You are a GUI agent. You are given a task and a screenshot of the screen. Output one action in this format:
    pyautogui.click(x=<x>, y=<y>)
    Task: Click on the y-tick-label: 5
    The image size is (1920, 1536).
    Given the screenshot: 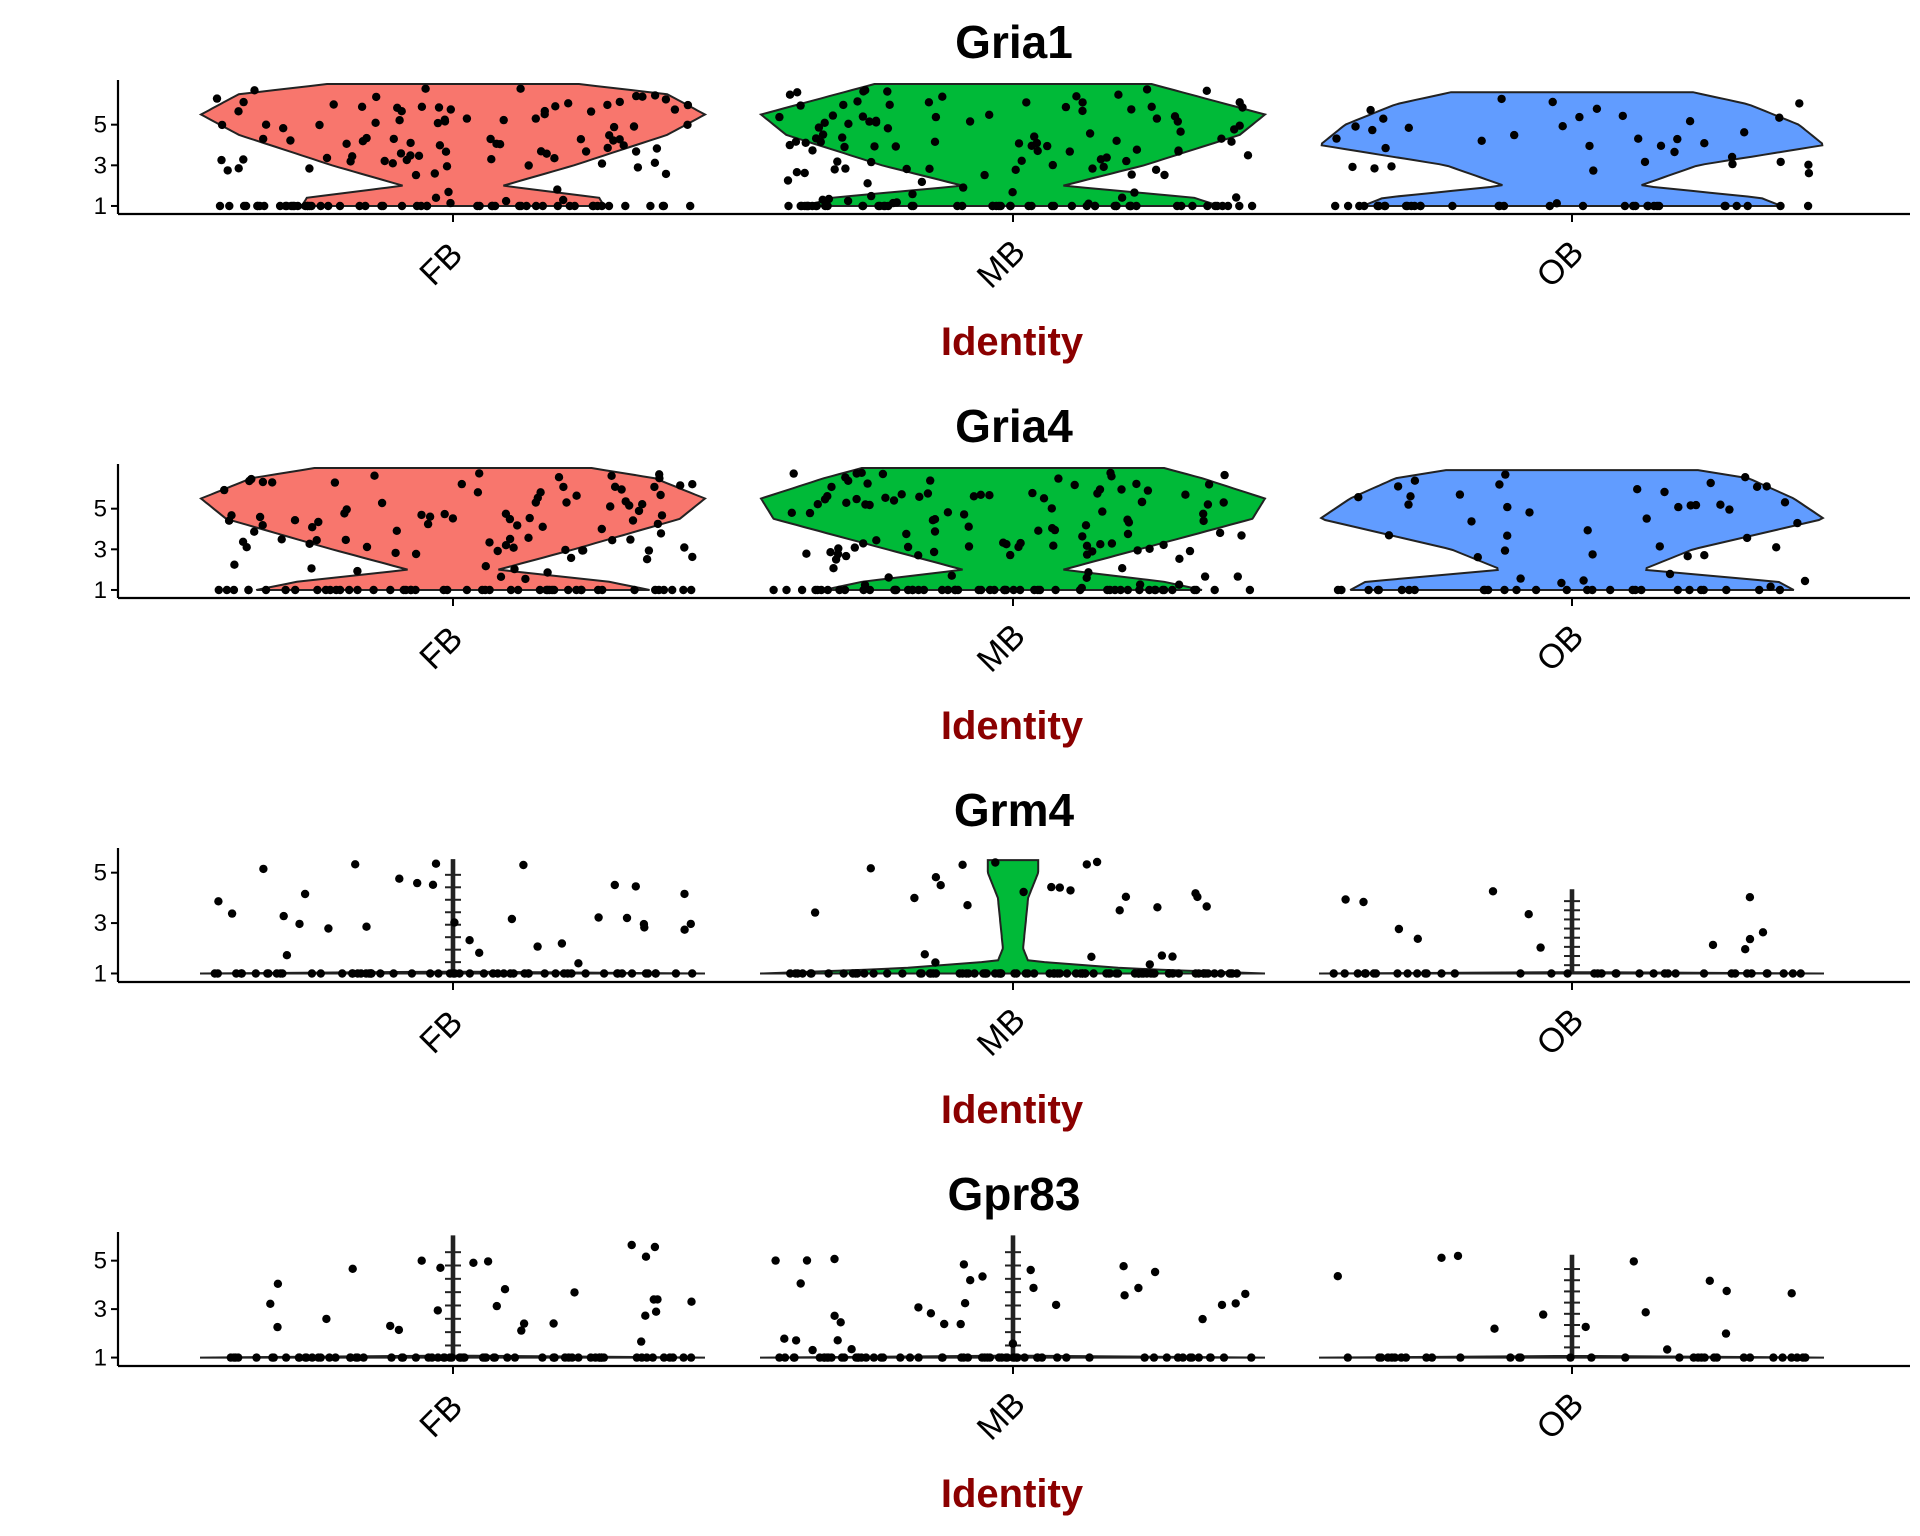 What is the action you would take?
    pyautogui.click(x=100, y=509)
    